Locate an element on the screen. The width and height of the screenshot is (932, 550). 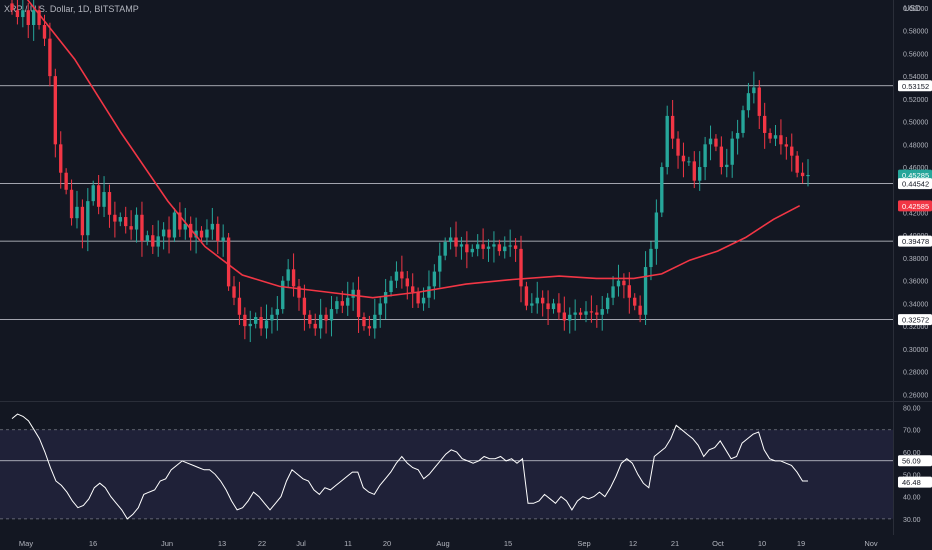
price-tick-label: 0.52000 is located at coordinates (915, 100).